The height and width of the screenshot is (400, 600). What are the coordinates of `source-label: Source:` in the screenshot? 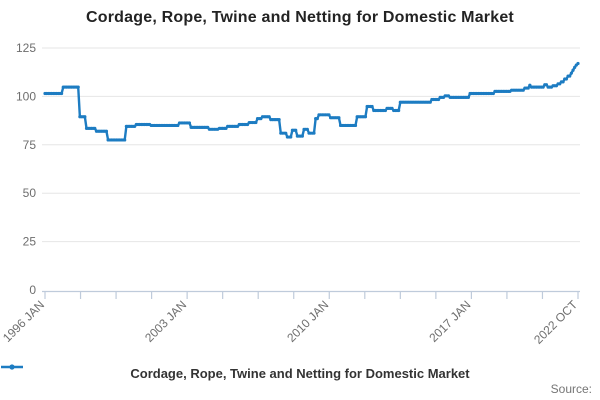 It's located at (571, 389).